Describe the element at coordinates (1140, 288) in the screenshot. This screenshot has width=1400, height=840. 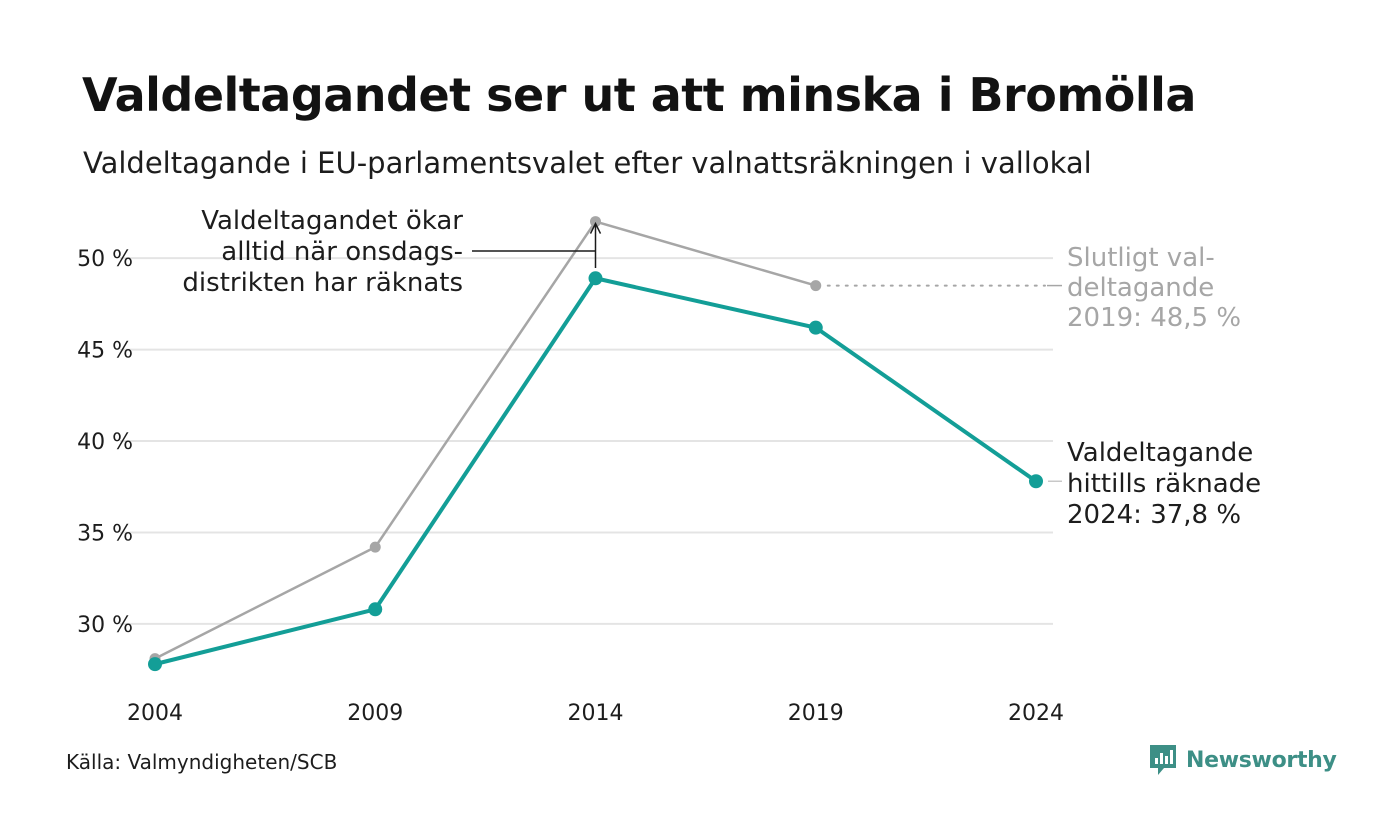
I see `final-2019-label-line-2: deltagande` at that location.